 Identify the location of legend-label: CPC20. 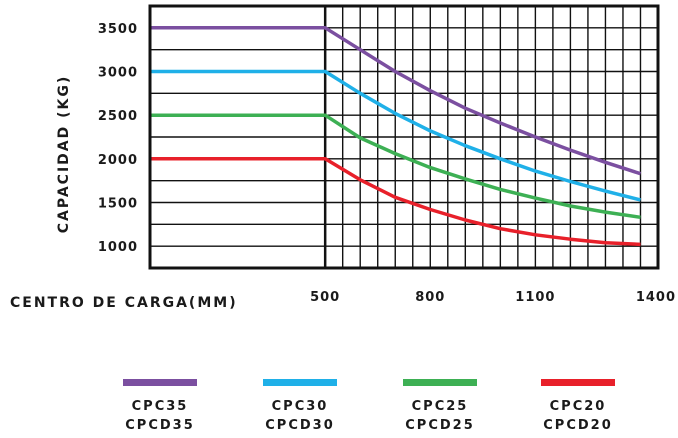
(578, 406).